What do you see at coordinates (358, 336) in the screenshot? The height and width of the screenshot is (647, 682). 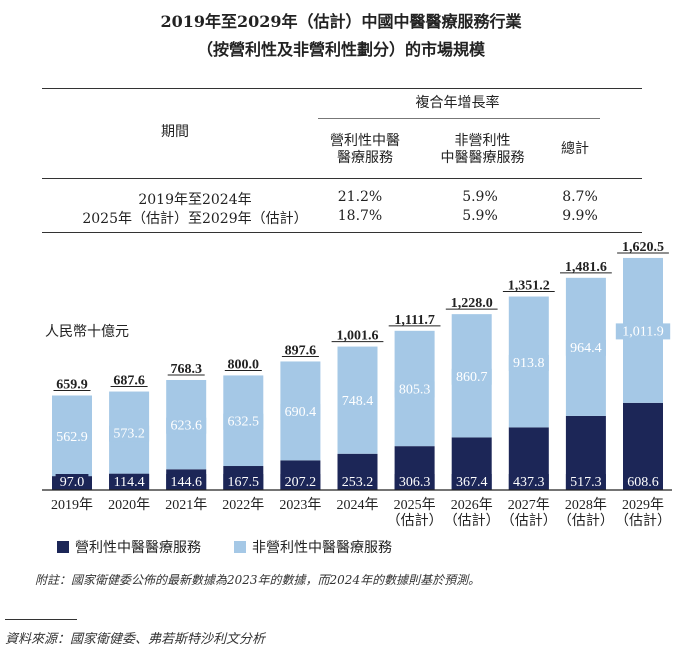 I see `total-label: 1,001.6` at bounding box center [358, 336].